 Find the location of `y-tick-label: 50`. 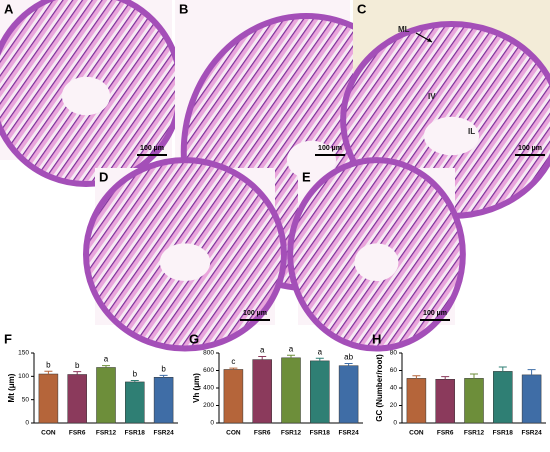

y-tick-label: 50 is located at coordinates (26, 399).